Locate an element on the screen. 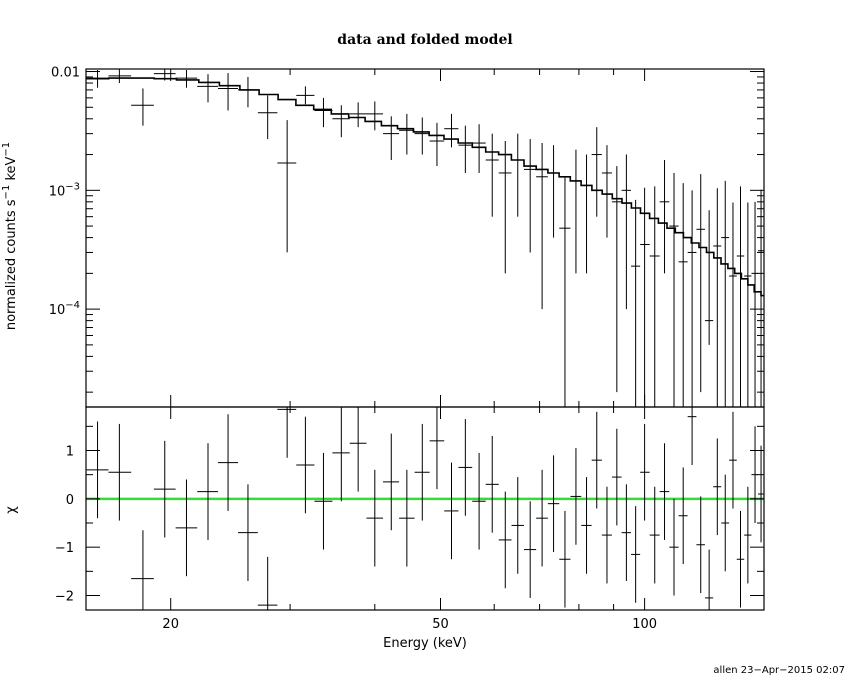 The image size is (850, 680). y-tick-label: 1 is located at coordinates (70, 452).